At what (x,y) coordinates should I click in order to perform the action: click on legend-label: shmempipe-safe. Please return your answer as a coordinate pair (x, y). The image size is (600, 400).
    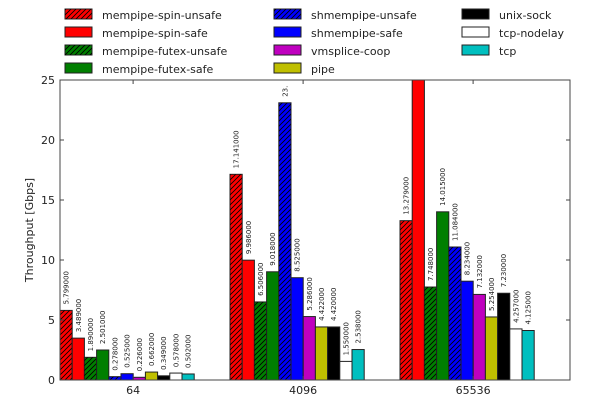
    Looking at the image, I should click on (357, 33).